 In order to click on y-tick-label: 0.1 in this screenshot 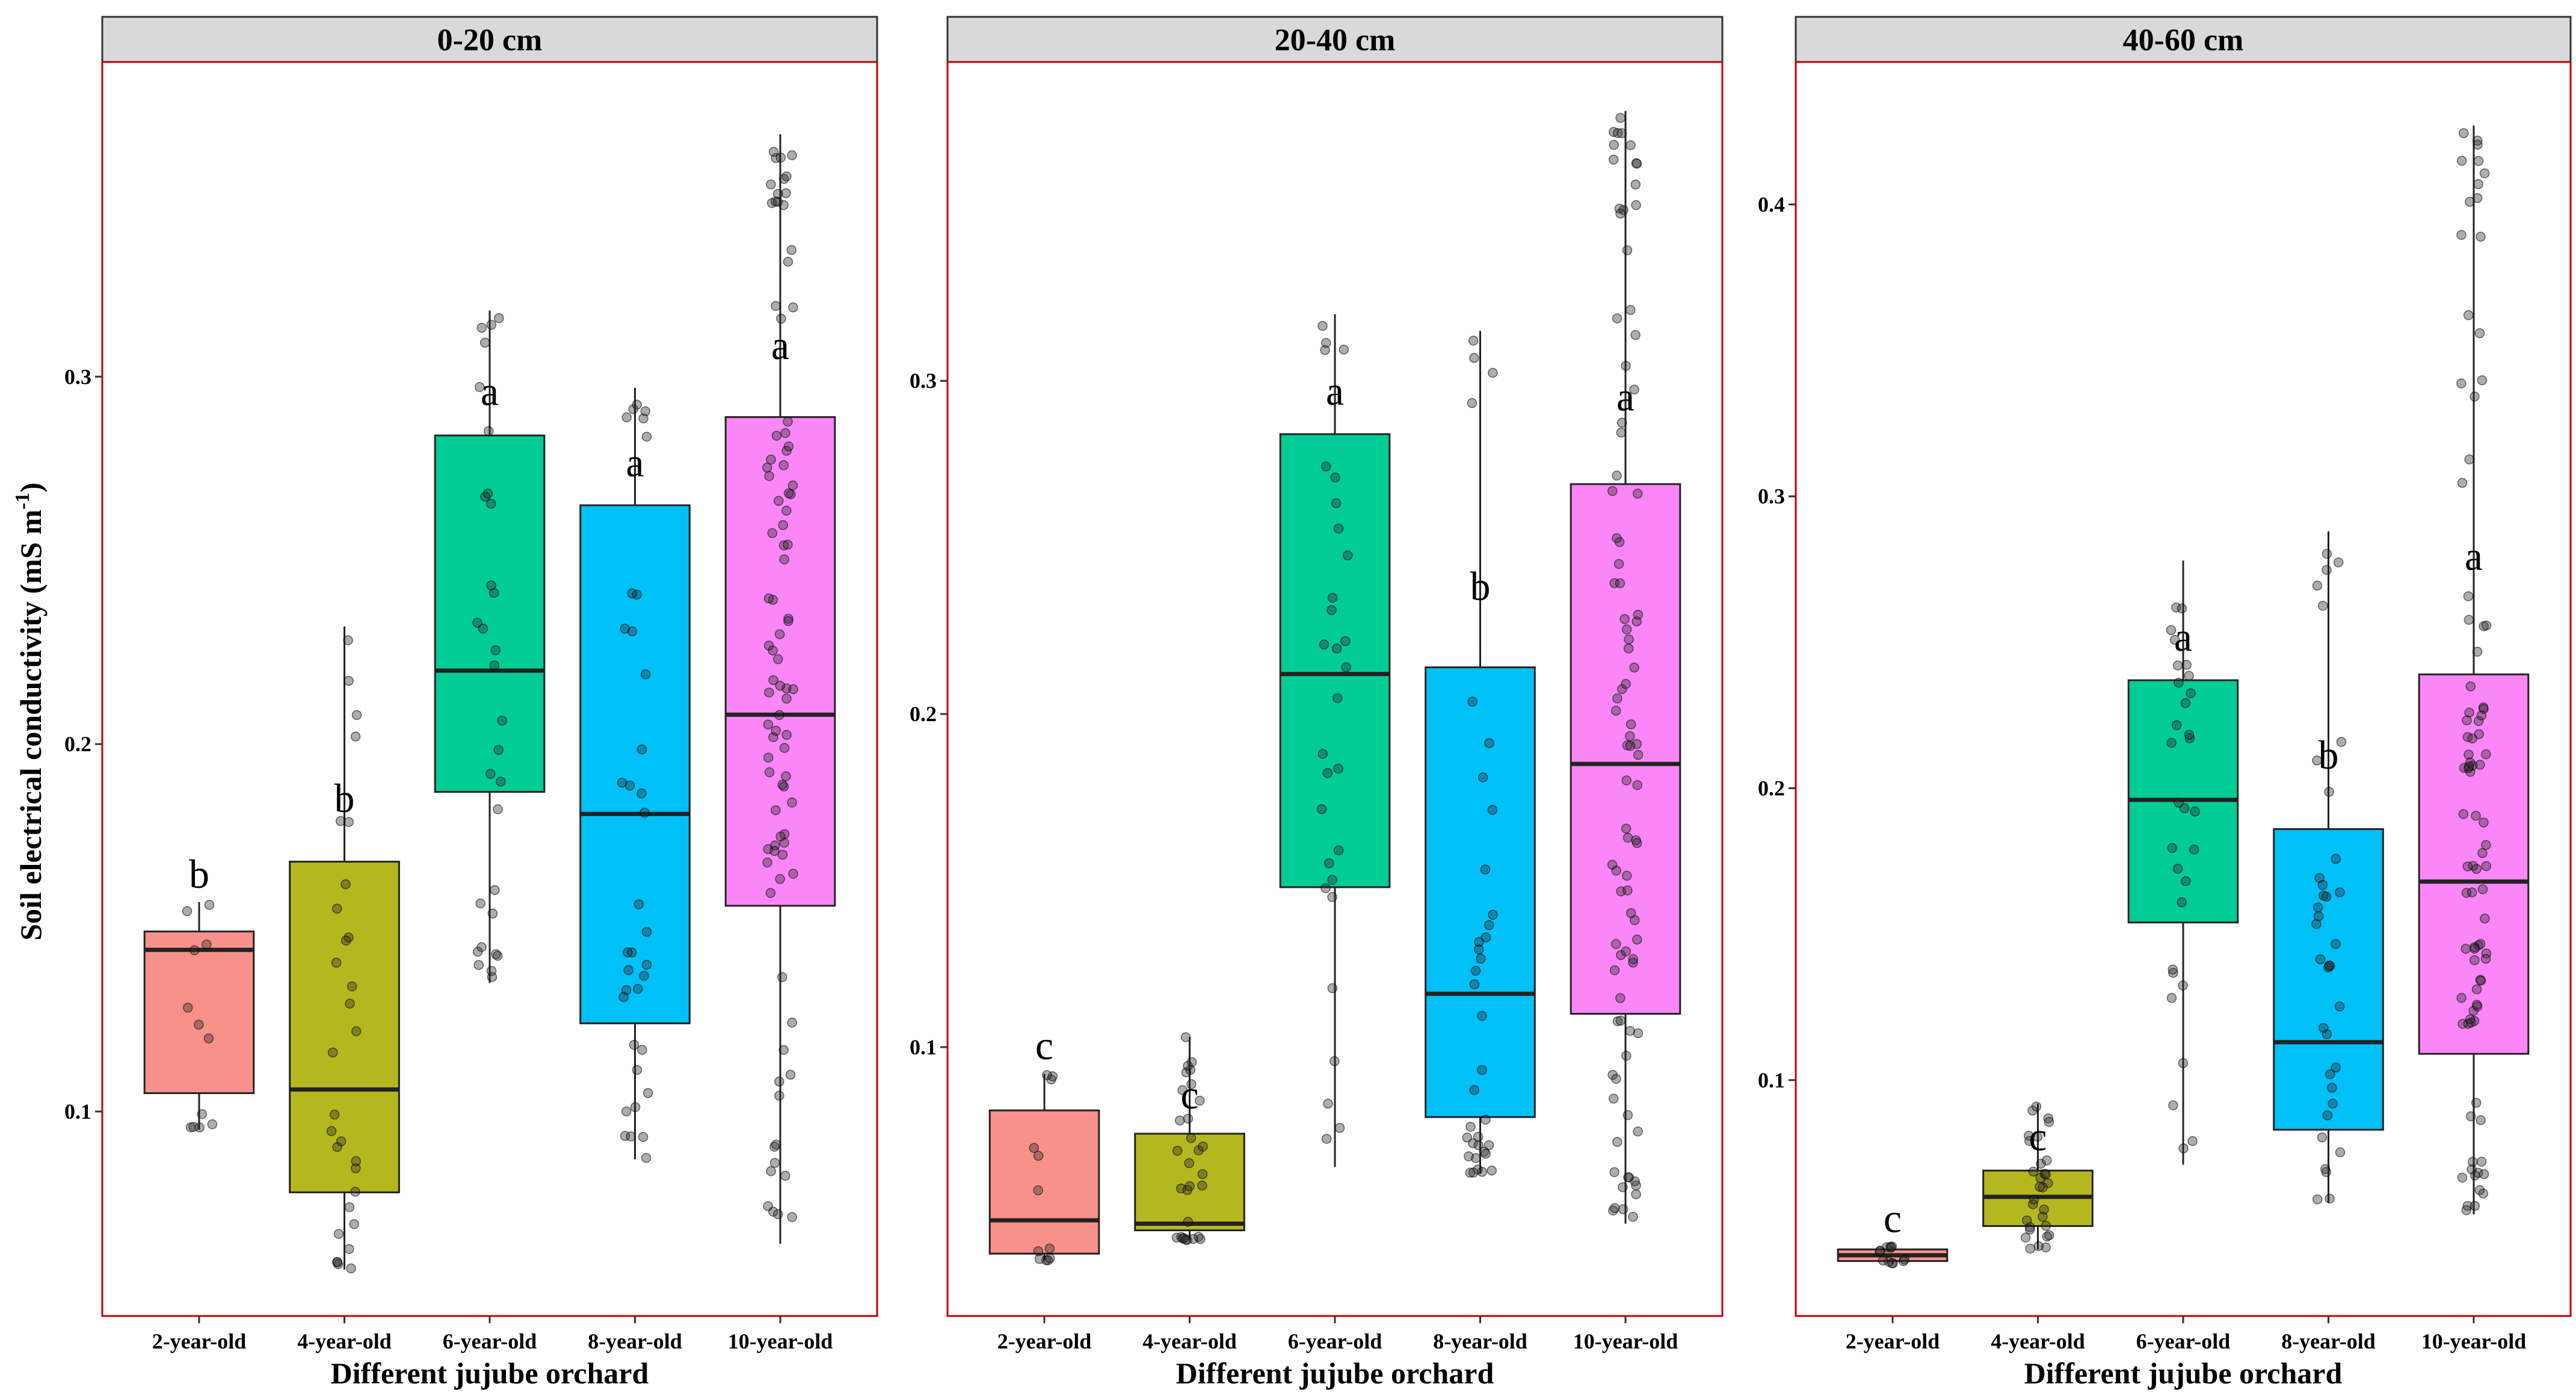, I will do `click(77, 1111)`.